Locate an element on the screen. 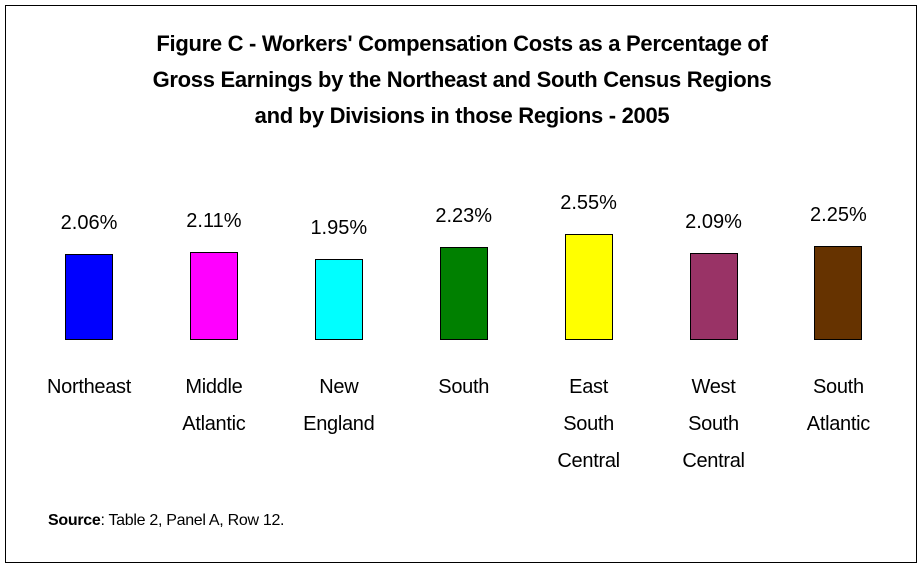  category-label: South is located at coordinates (464, 387).